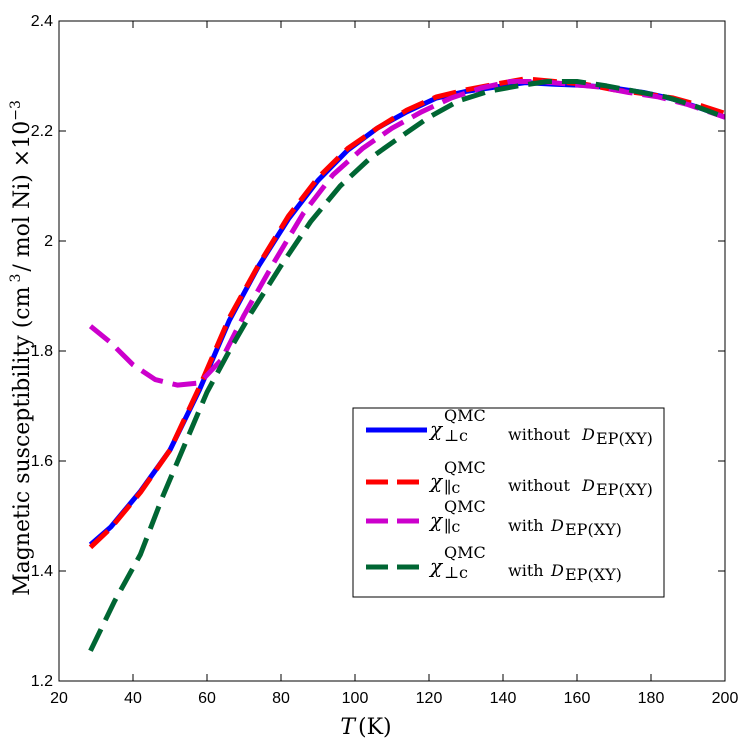  What do you see at coordinates (456, 572) in the screenshot?
I see `legend-sub-4: ⊥c` at bounding box center [456, 572].